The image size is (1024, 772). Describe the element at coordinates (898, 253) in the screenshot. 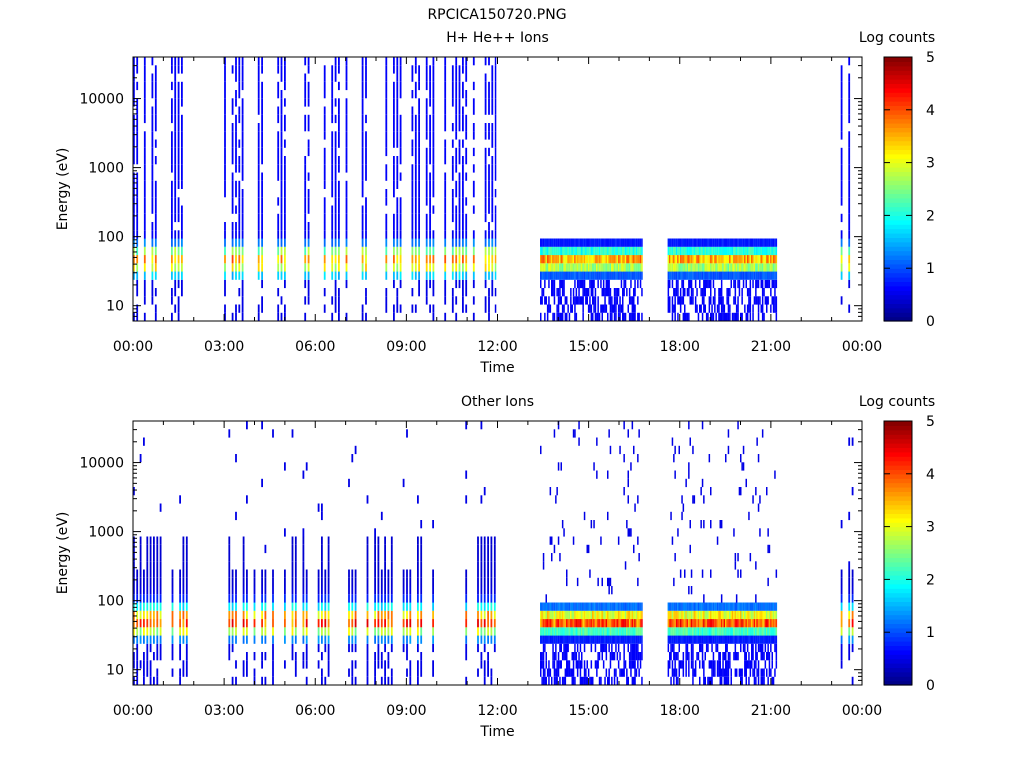

I see `colorbar-segment` at that location.